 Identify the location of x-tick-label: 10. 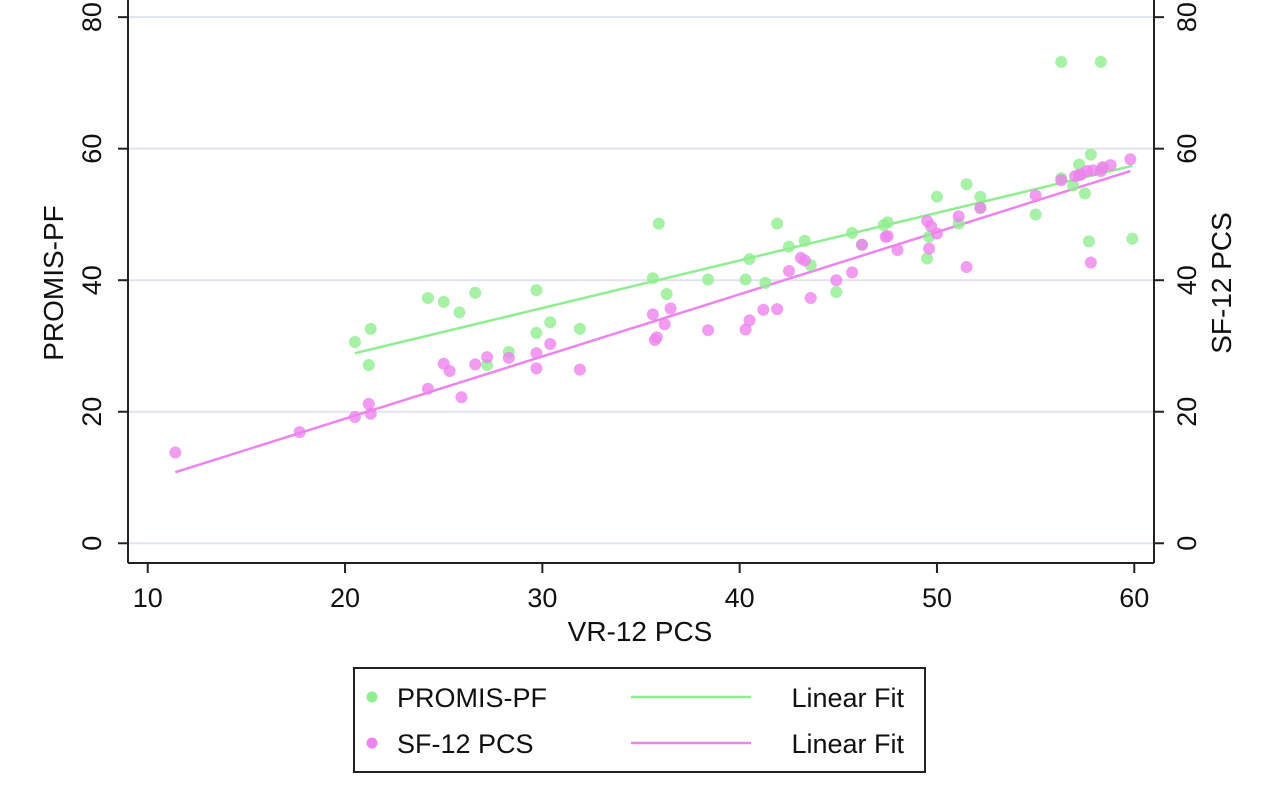
(148, 598).